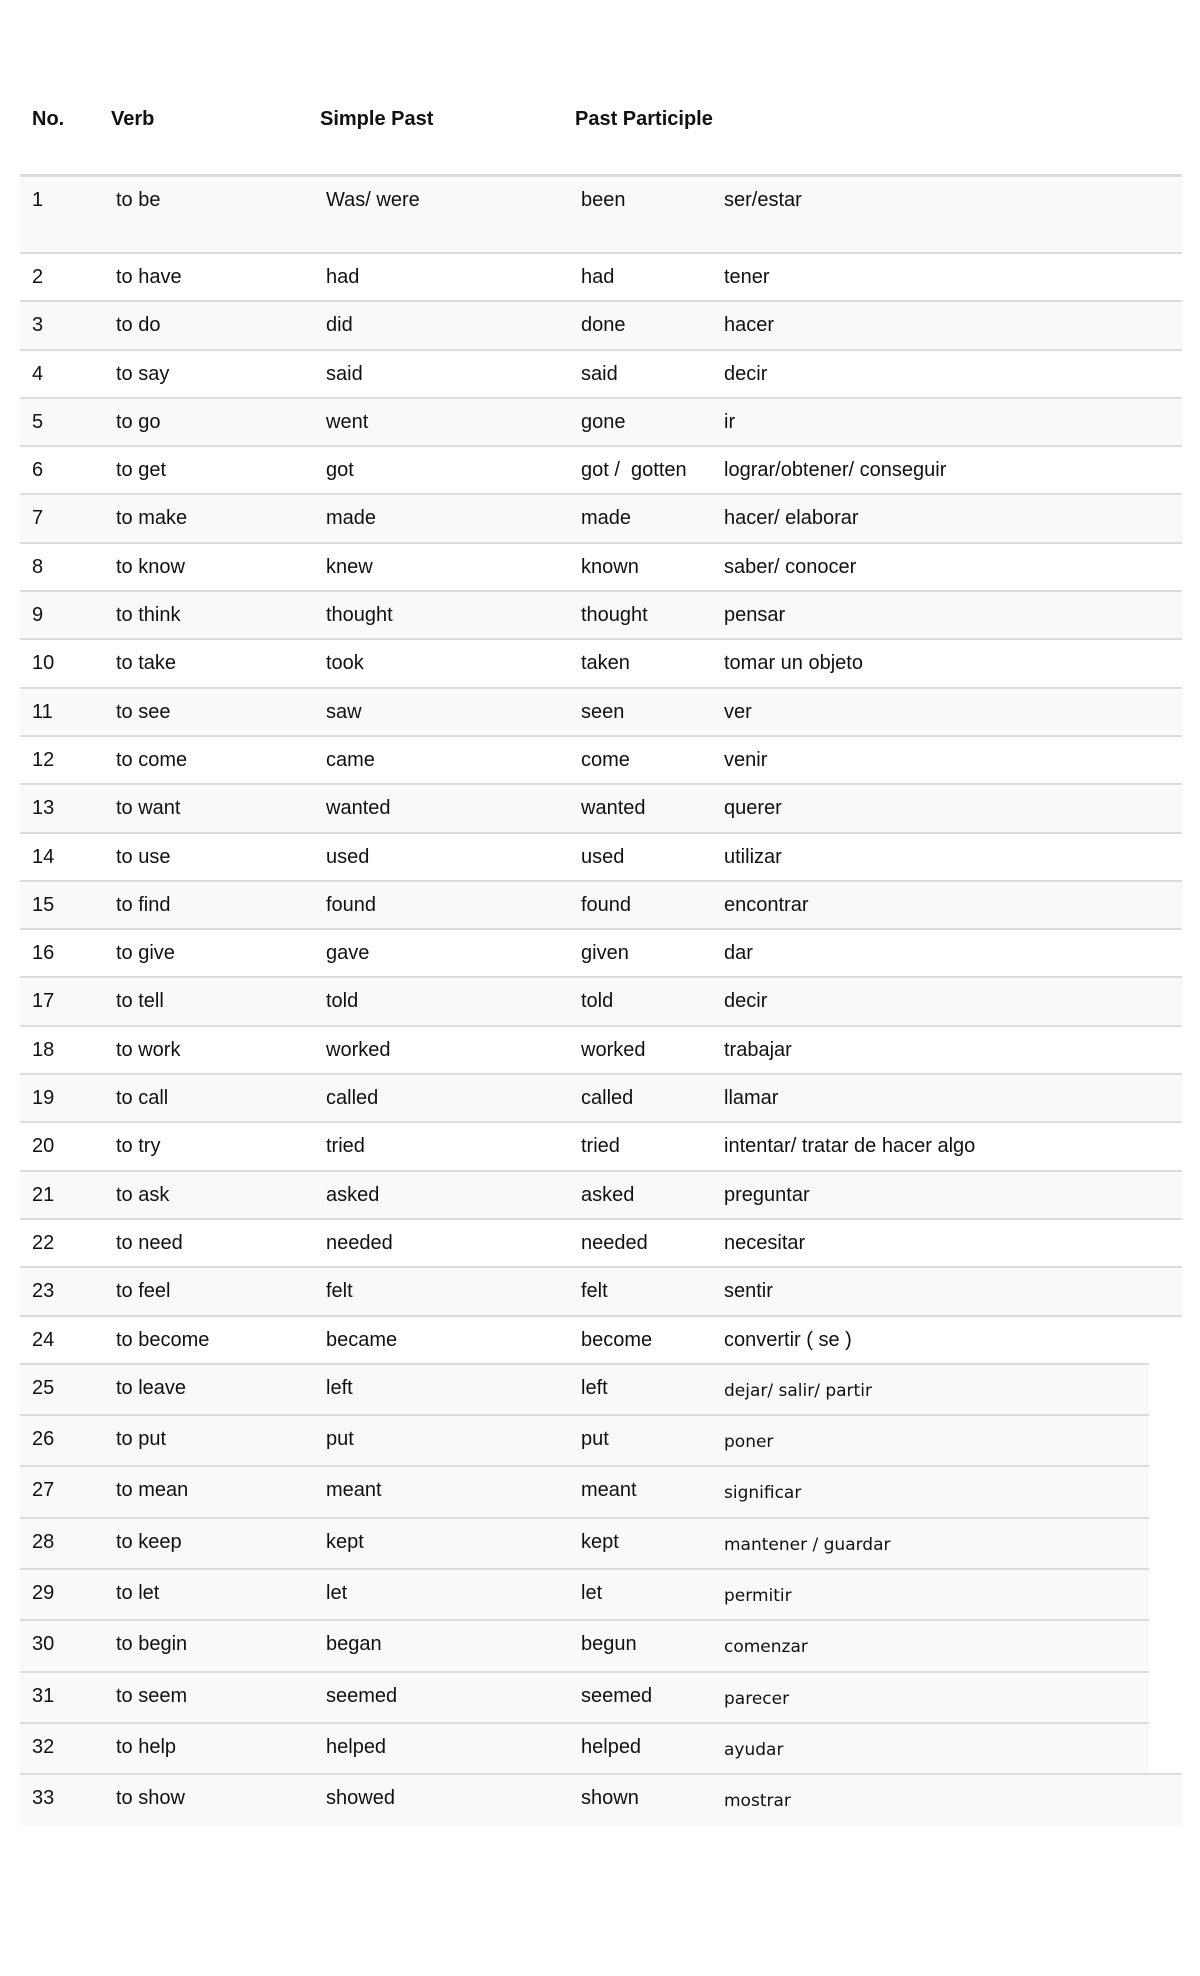  Describe the element at coordinates (347, 421) in the screenshot. I see `cell-simple-past: went` at that location.